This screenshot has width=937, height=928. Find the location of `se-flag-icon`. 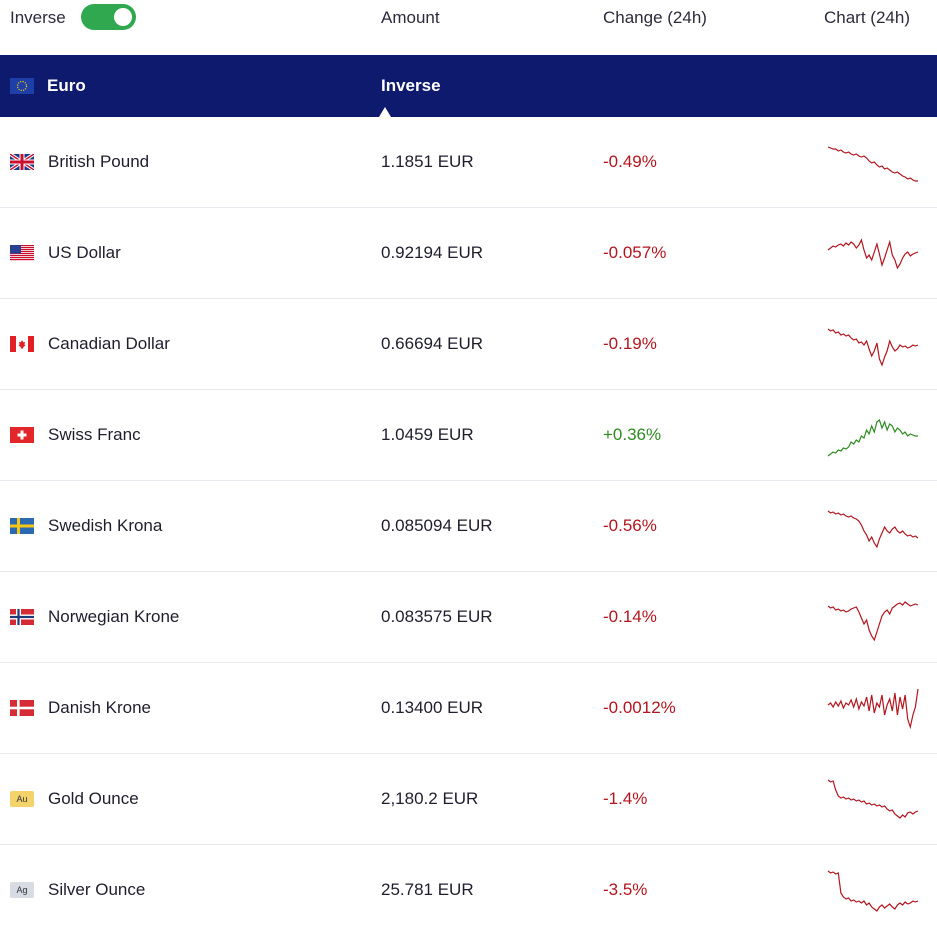

se-flag-icon is located at coordinates (22, 526).